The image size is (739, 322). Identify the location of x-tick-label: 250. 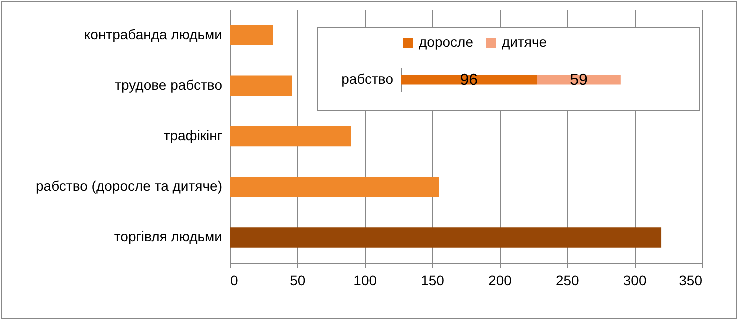
(568, 280).